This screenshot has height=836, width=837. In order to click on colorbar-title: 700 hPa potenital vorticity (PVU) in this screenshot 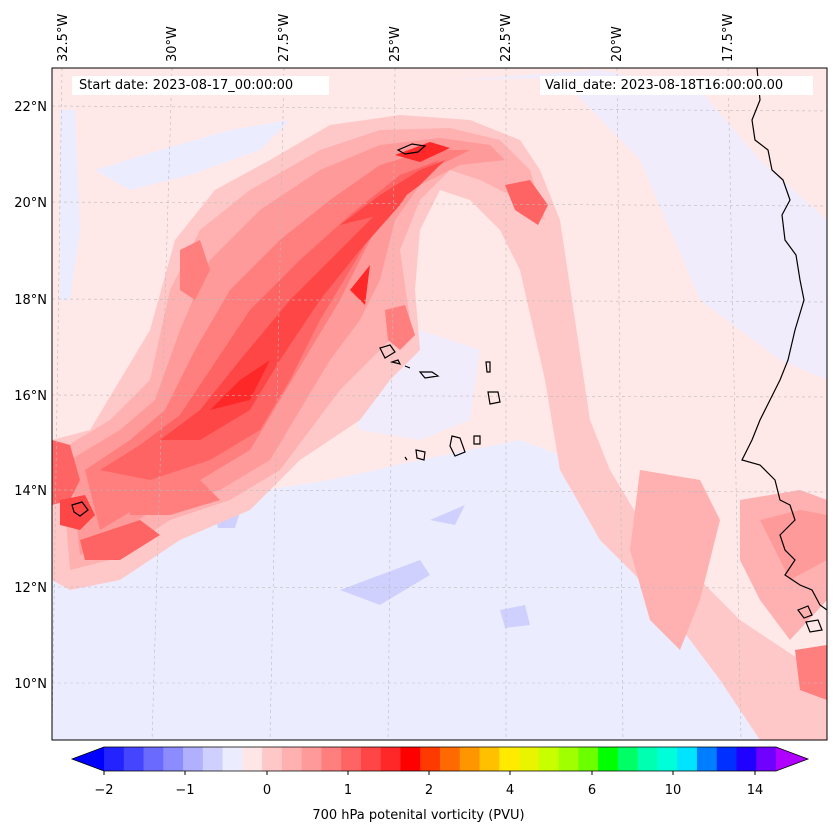, I will do `click(418, 815)`.